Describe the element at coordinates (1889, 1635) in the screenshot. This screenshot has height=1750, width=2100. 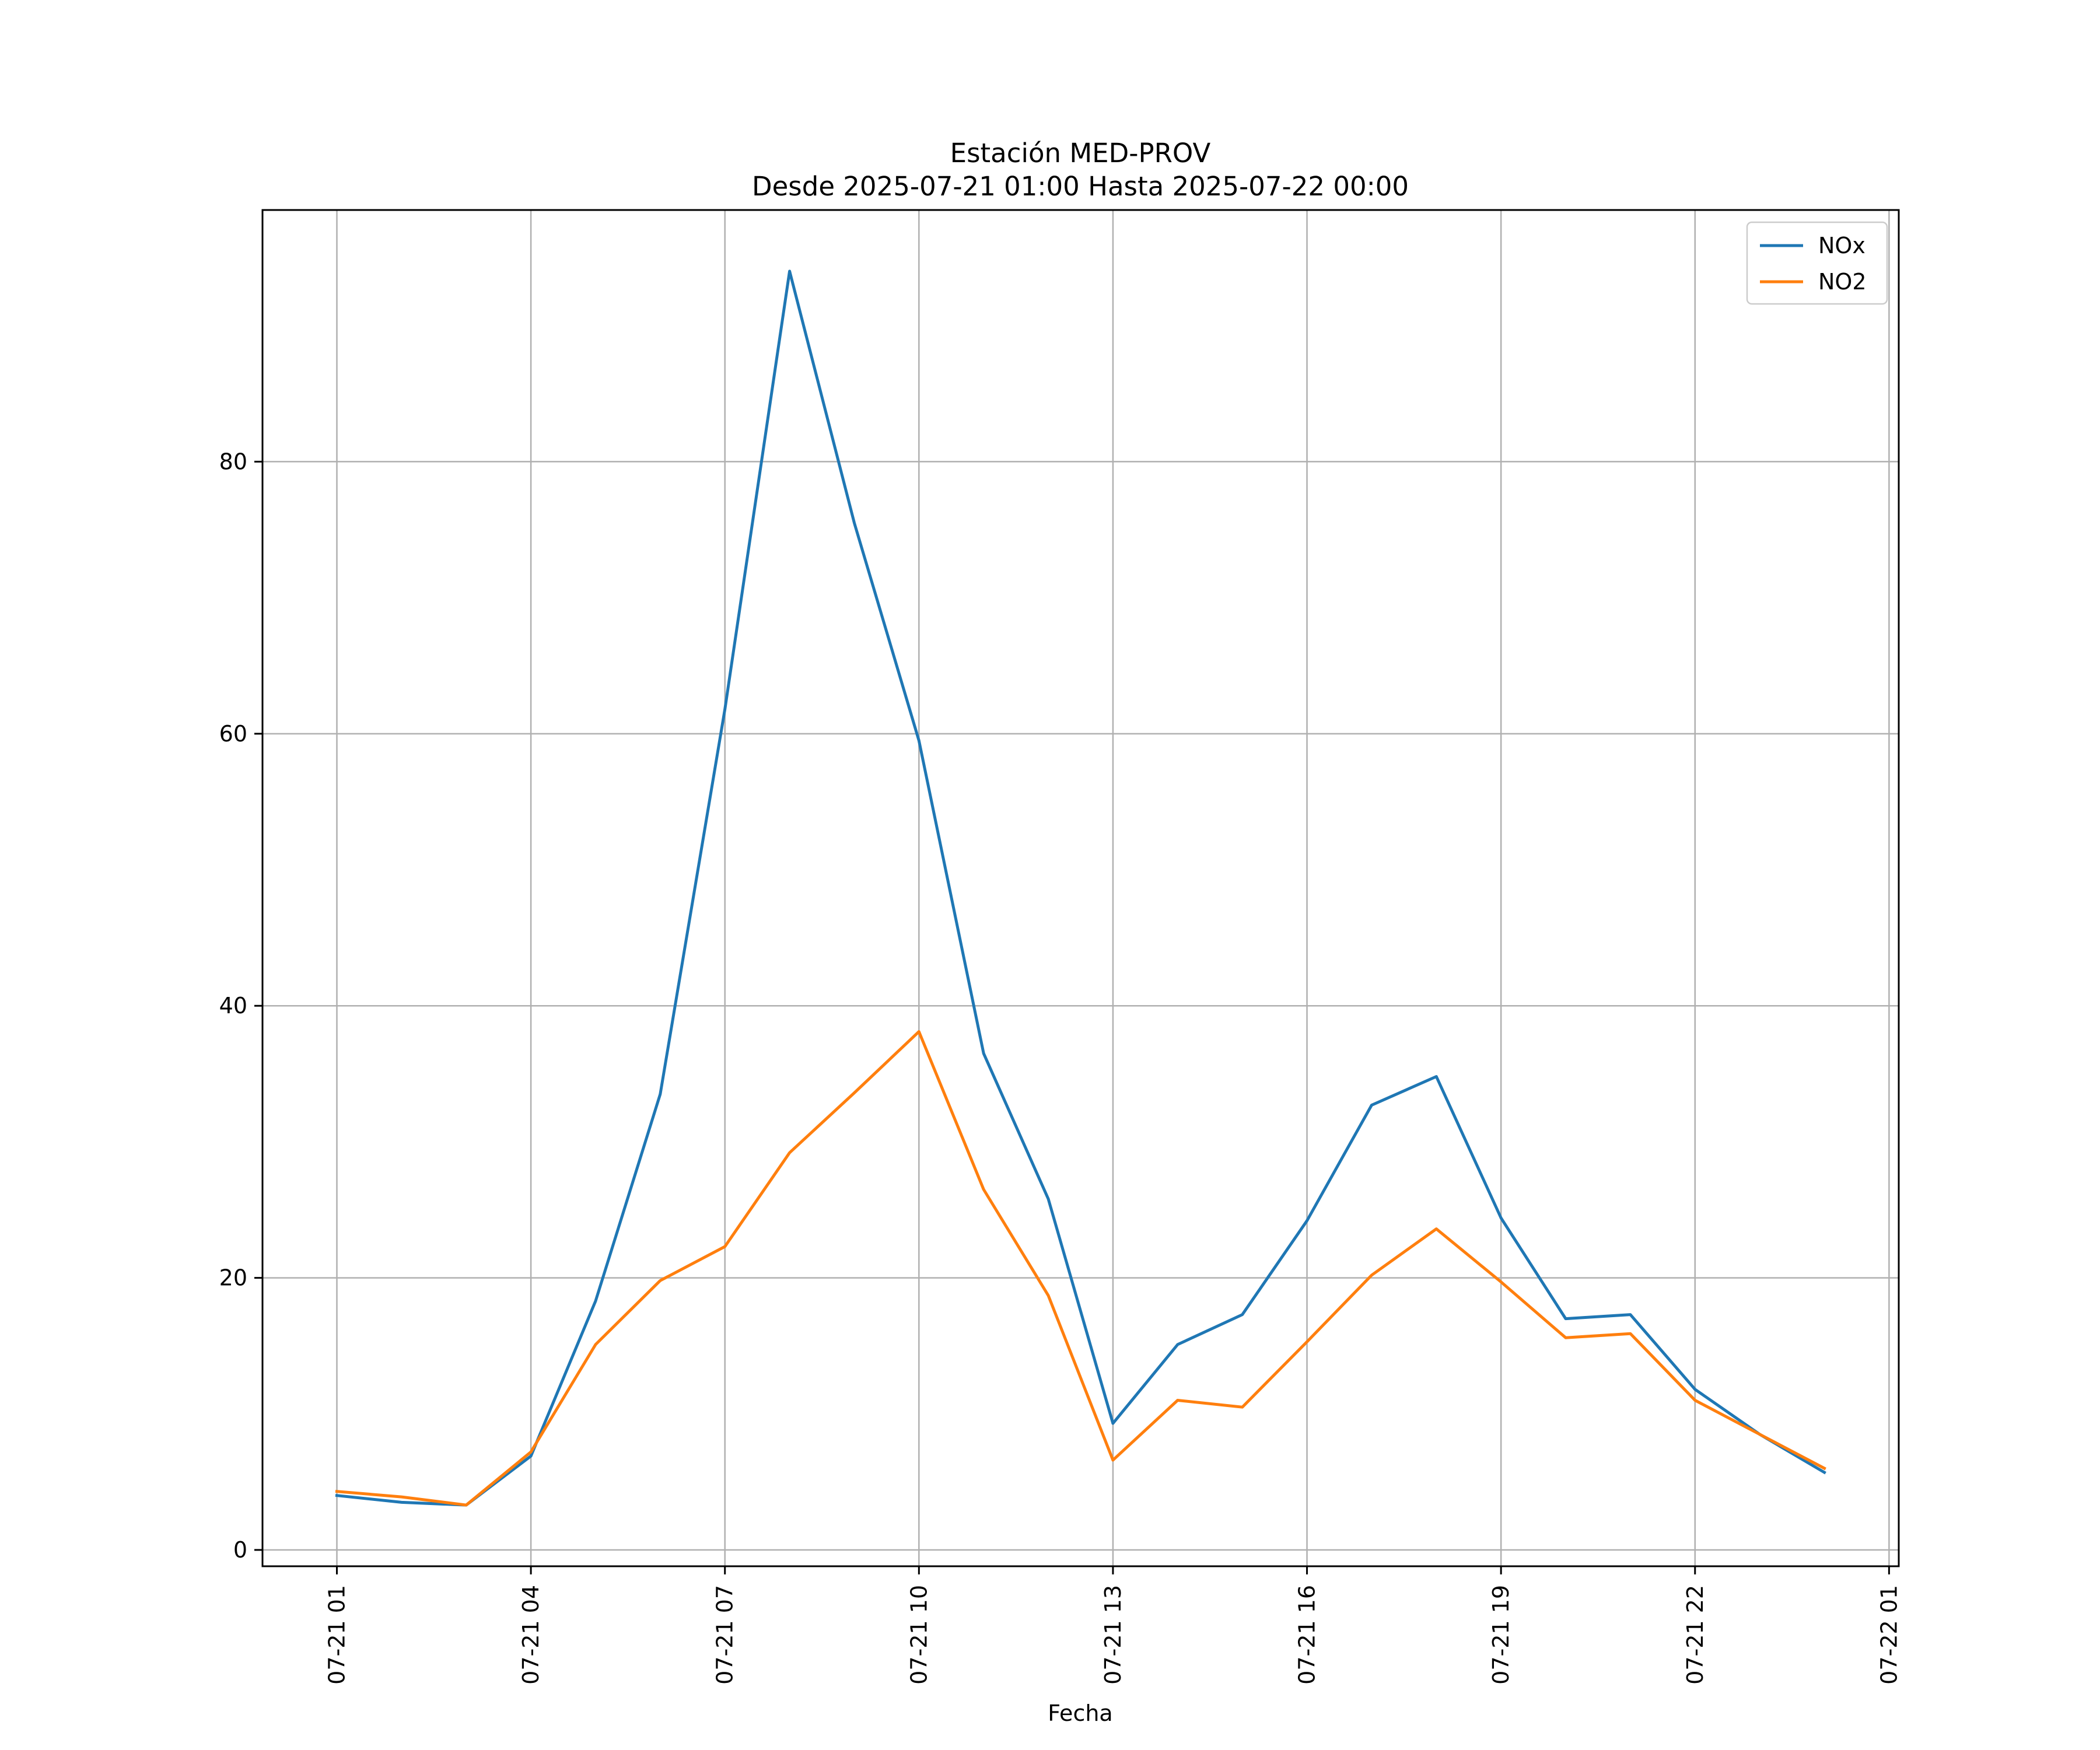
I see `x-tick-label: 07-22 01` at that location.